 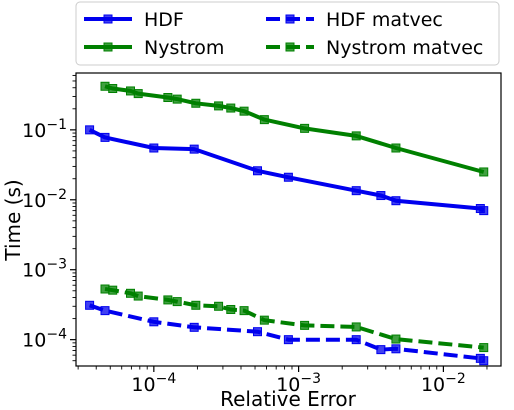 I want to click on legend-entry: Nystrom, so click(x=154, y=48).